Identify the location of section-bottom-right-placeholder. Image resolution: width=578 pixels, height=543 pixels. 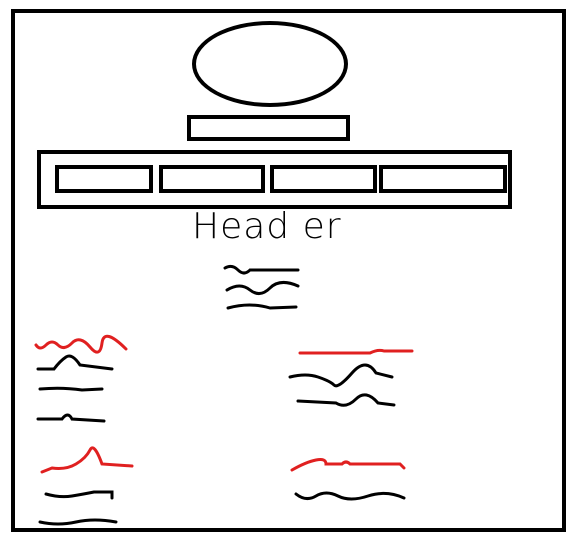
(348, 479).